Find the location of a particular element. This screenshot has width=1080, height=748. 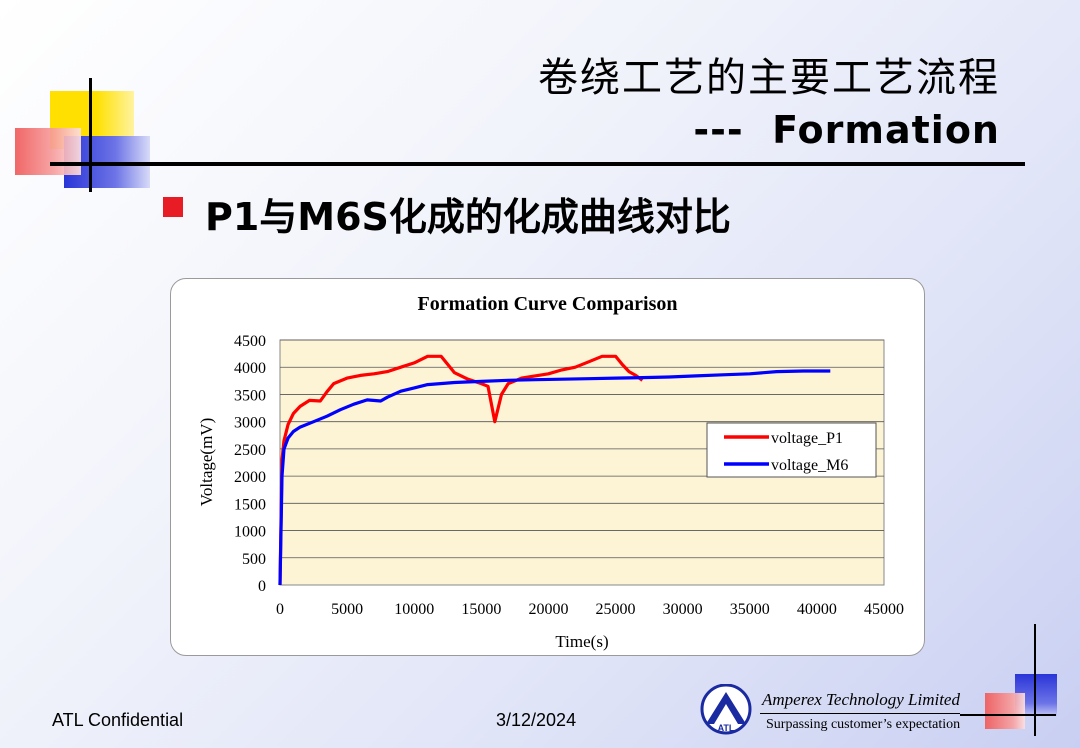

deco-horizontal-line-br is located at coordinates (1008, 715).